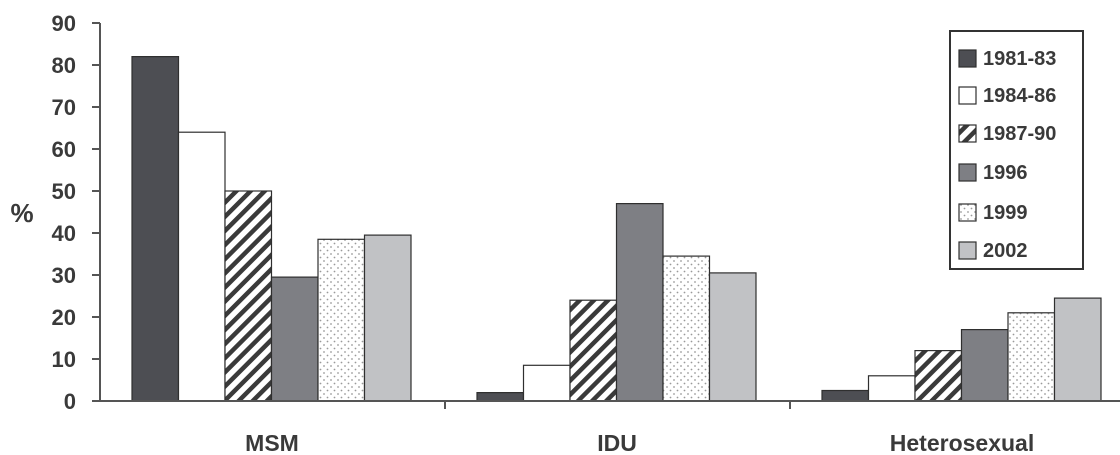  What do you see at coordinates (64, 233) in the screenshot?
I see `y-tick-label: 40` at bounding box center [64, 233].